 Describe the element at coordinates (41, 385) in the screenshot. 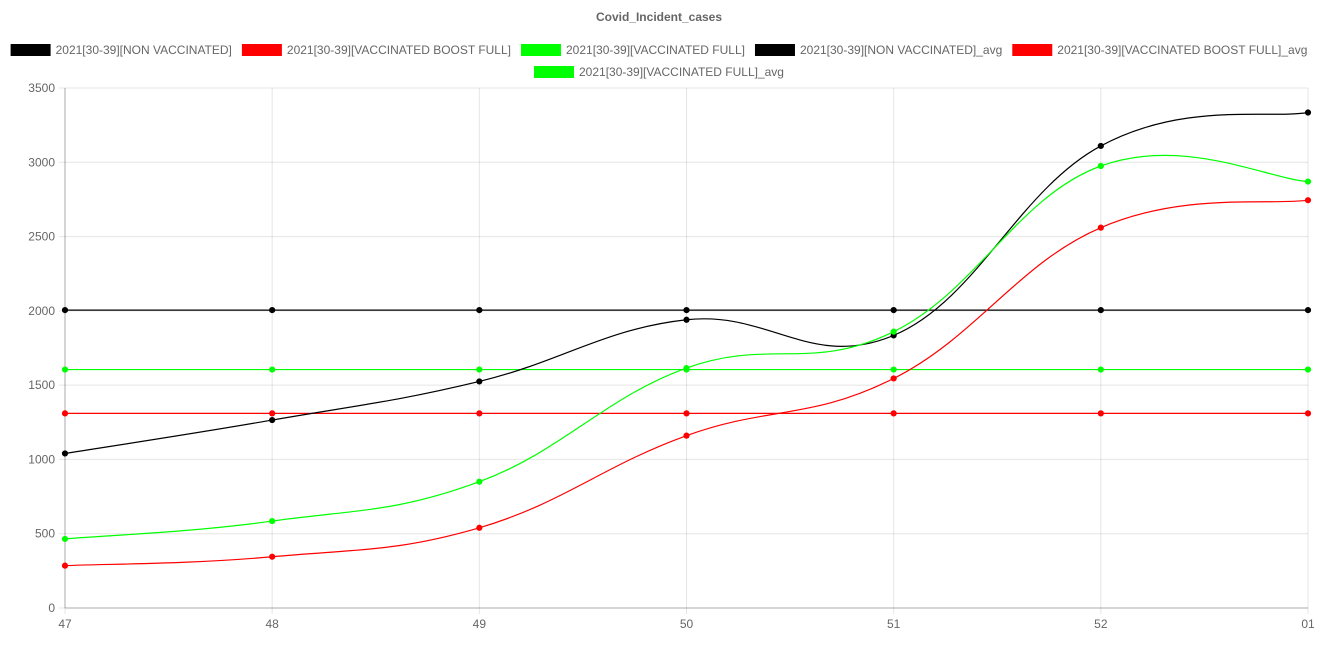

I see `y-tick-label: 1500` at that location.